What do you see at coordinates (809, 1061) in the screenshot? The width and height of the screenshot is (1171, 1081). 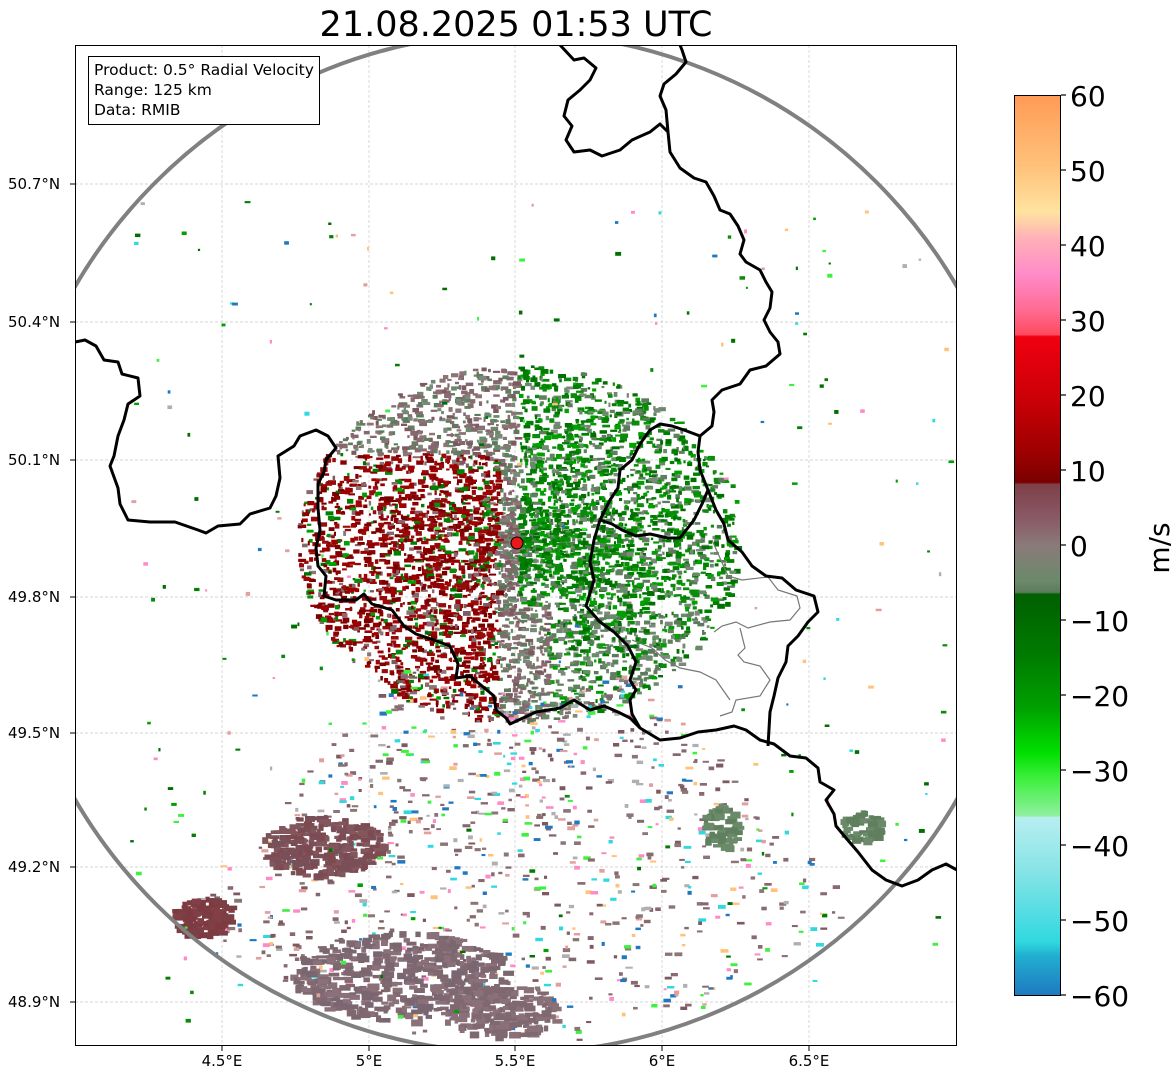 I see `x-tick-label: 6.5°E` at bounding box center [809, 1061].